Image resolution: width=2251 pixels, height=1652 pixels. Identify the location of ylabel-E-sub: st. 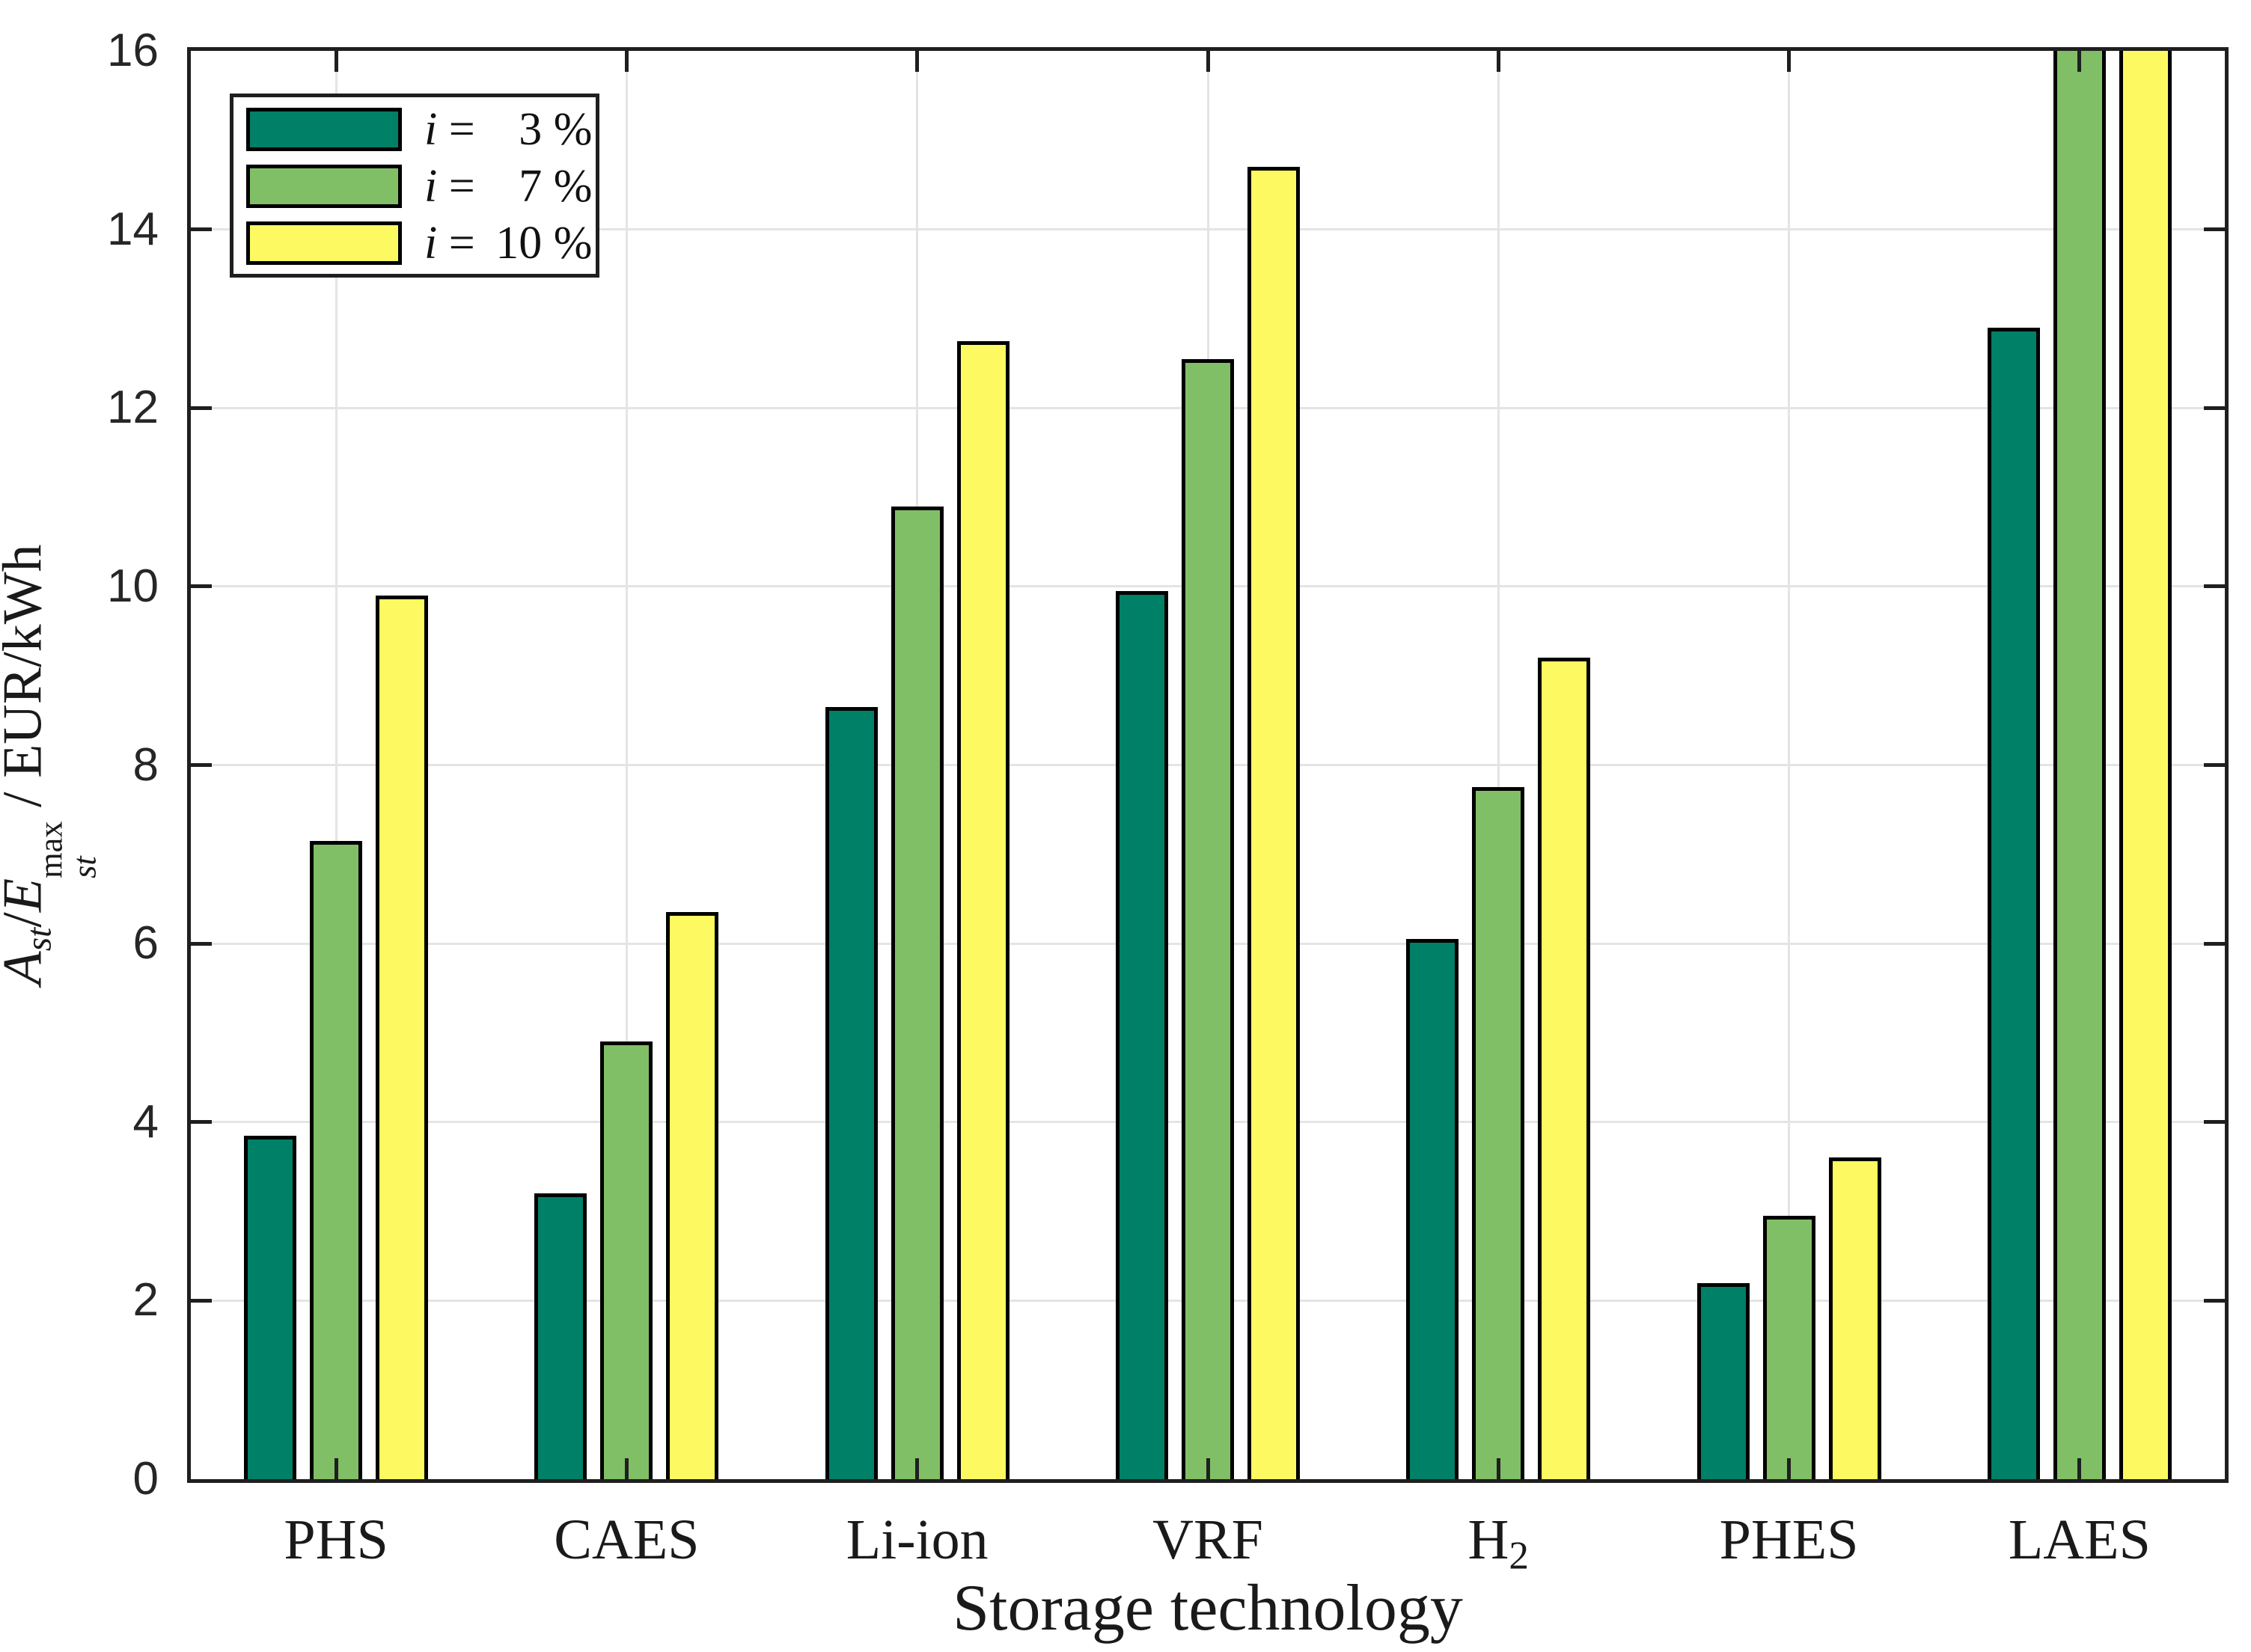
(84, 867).